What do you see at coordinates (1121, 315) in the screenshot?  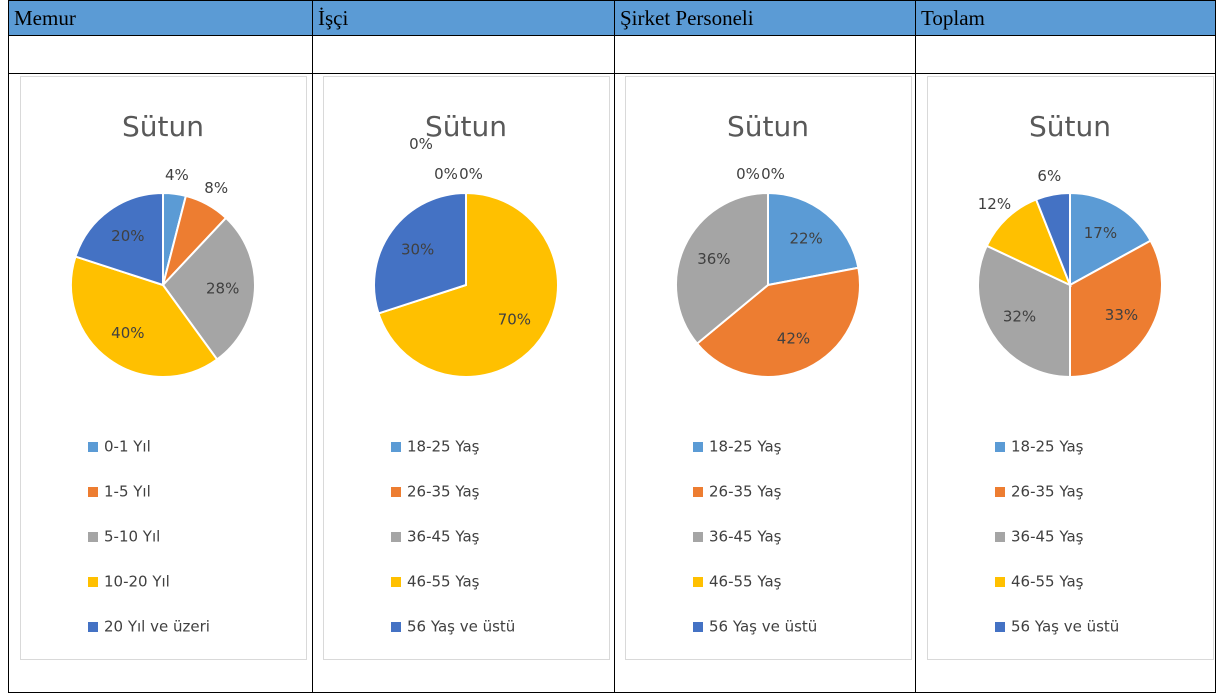 I see `data-label: 33%` at bounding box center [1121, 315].